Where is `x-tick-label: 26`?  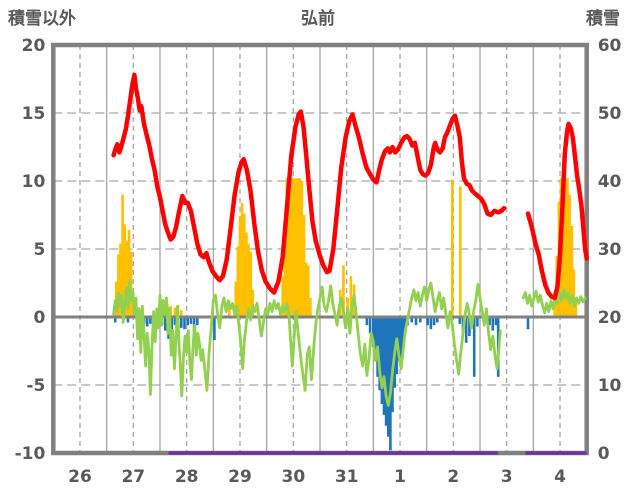
x-tick-label: 26 is located at coordinates (80, 477).